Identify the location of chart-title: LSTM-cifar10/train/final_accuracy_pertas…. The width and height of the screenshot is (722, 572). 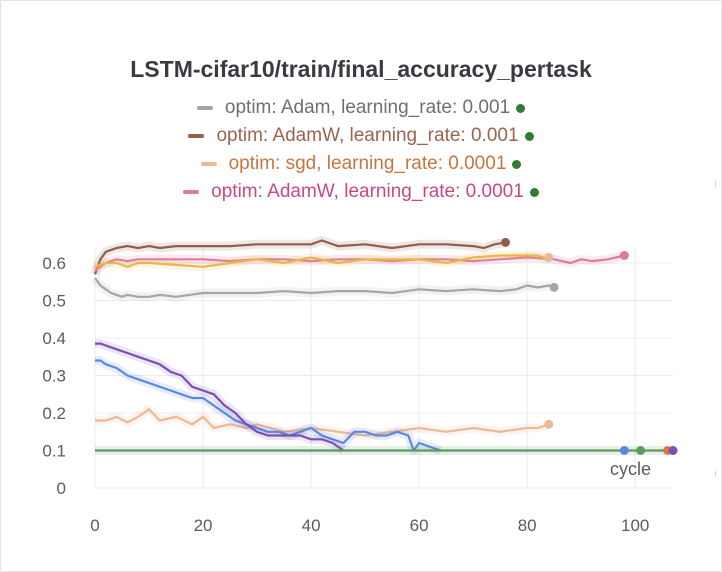
(361, 69).